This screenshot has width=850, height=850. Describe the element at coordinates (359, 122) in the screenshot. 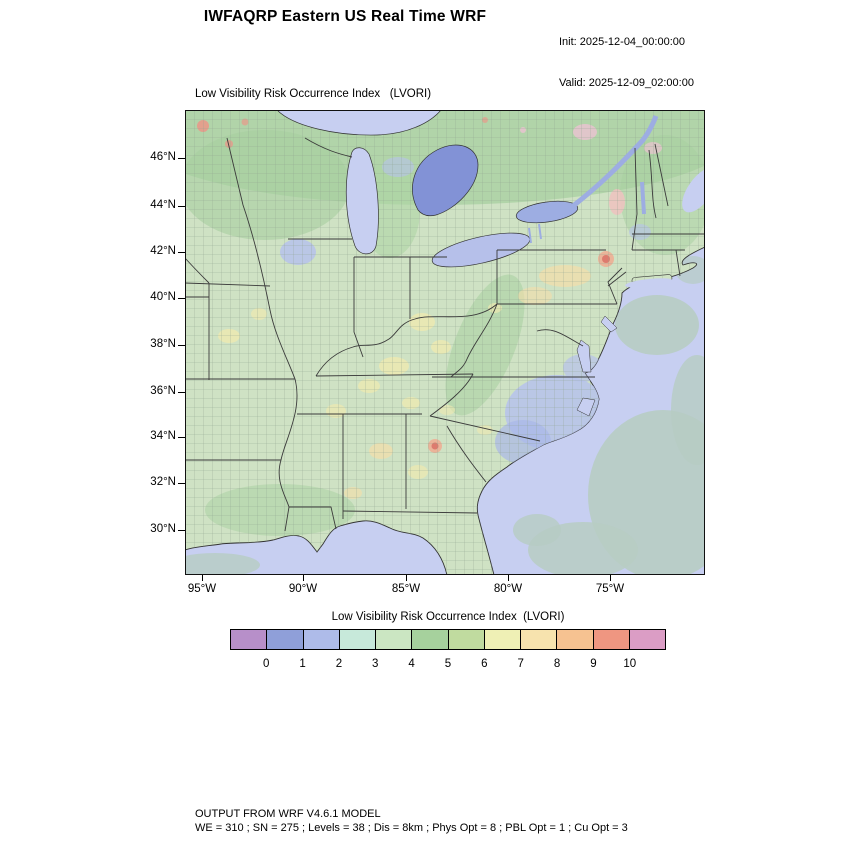

I see `lake-superior` at that location.